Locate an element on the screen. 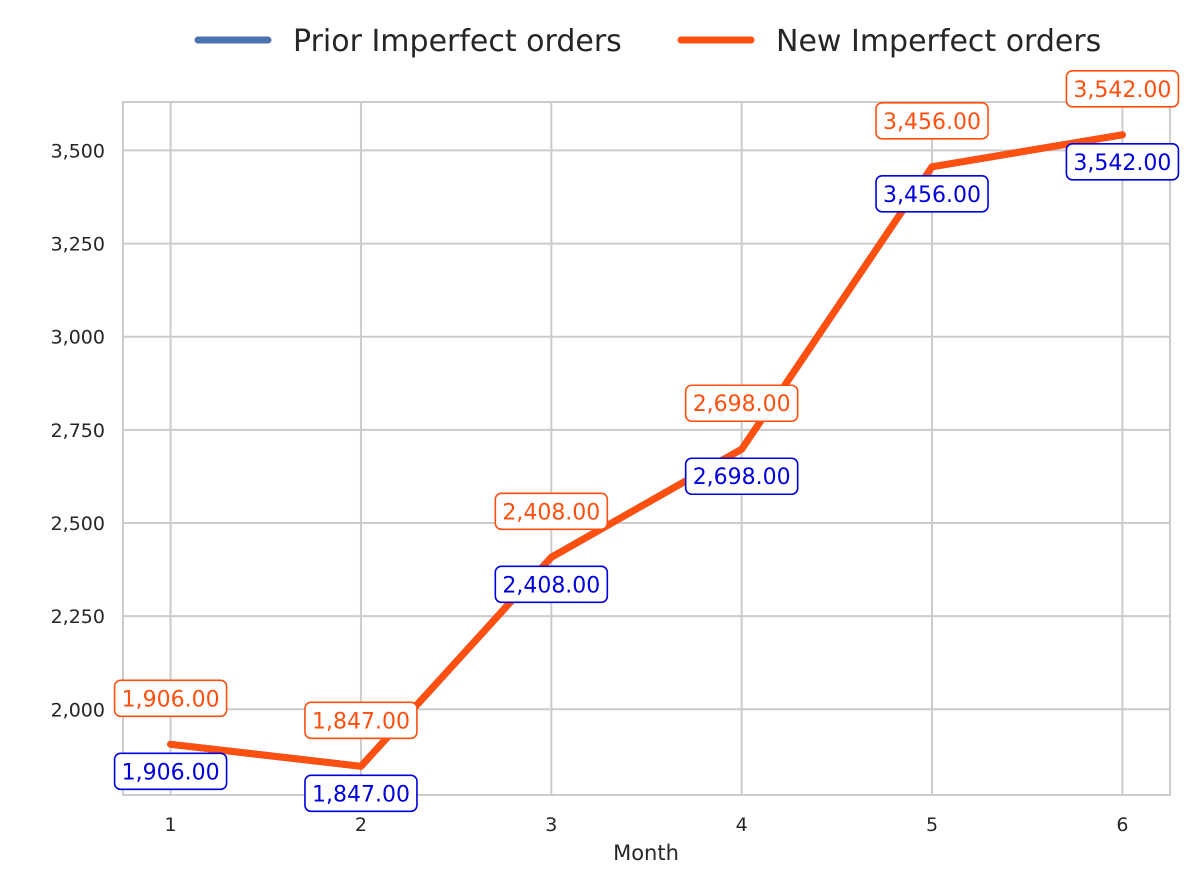 The width and height of the screenshot is (1185, 881). y-tick-label: 2,750 is located at coordinates (78, 431).